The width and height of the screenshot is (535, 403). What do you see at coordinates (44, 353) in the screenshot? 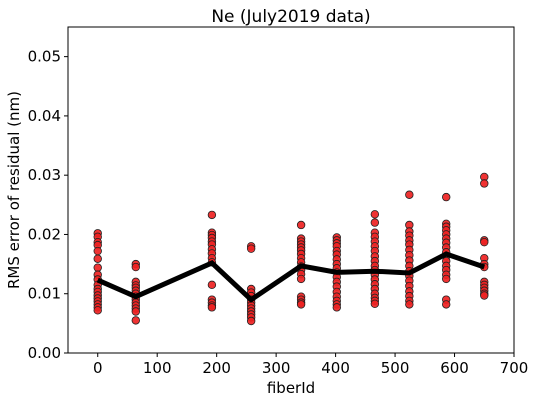
I see `y-tick-label: 0.00` at bounding box center [44, 353].